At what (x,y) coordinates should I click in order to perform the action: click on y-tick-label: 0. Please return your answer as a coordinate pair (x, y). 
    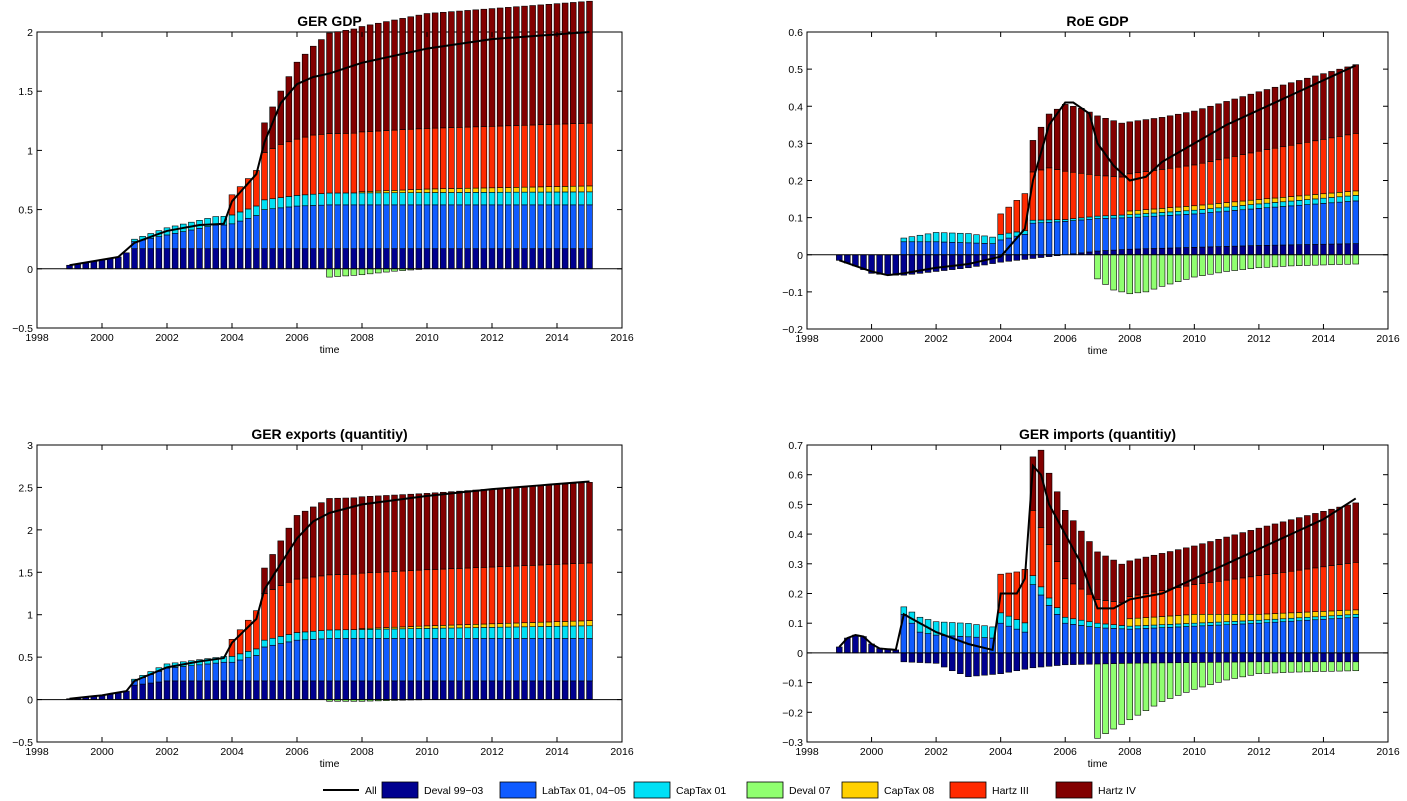
    Looking at the image, I should click on (800, 654).